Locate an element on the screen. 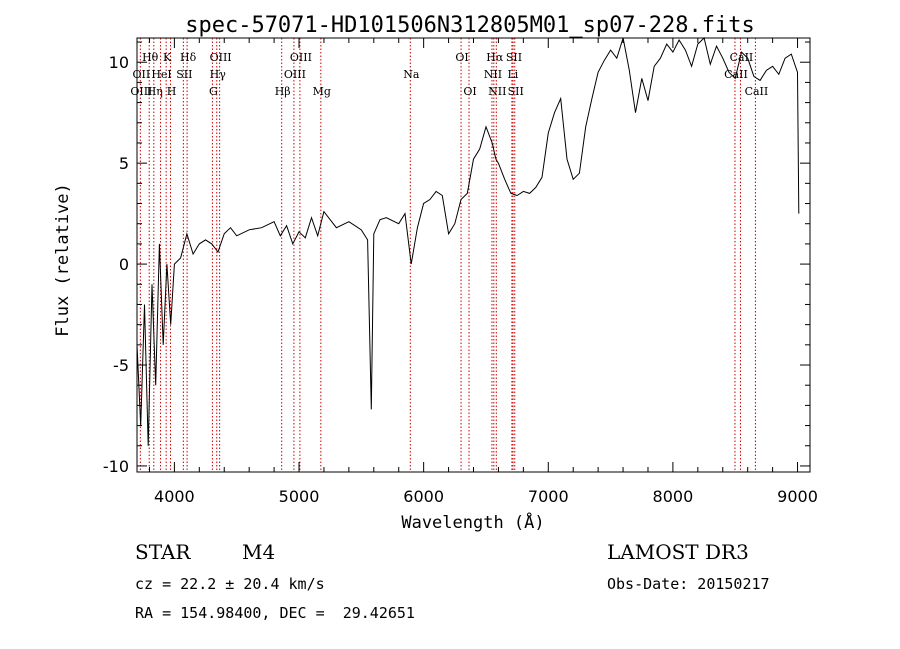 Image resolution: width=900 pixels, height=649 pixels. observation-date: Obs-Date: 20150217 is located at coordinates (688, 584).